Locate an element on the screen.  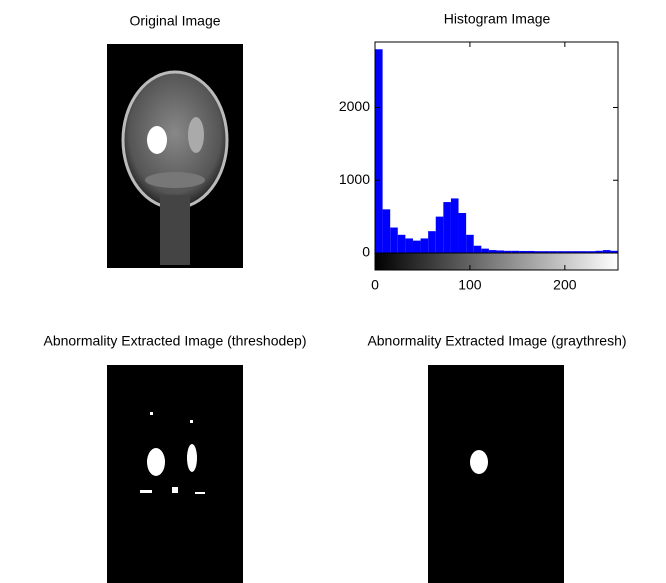
panel-title: Abnormality Extracted Image (threshodep) is located at coordinates (174, 341).